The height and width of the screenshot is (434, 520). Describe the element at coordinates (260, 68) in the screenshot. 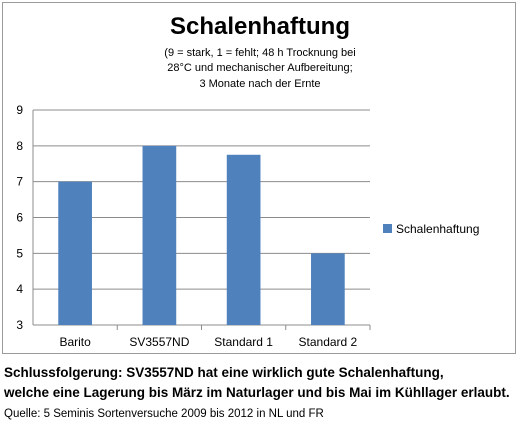

I see `chart-subtitle-line-2: 28°C und mechanischer Aufbereitung;` at that location.